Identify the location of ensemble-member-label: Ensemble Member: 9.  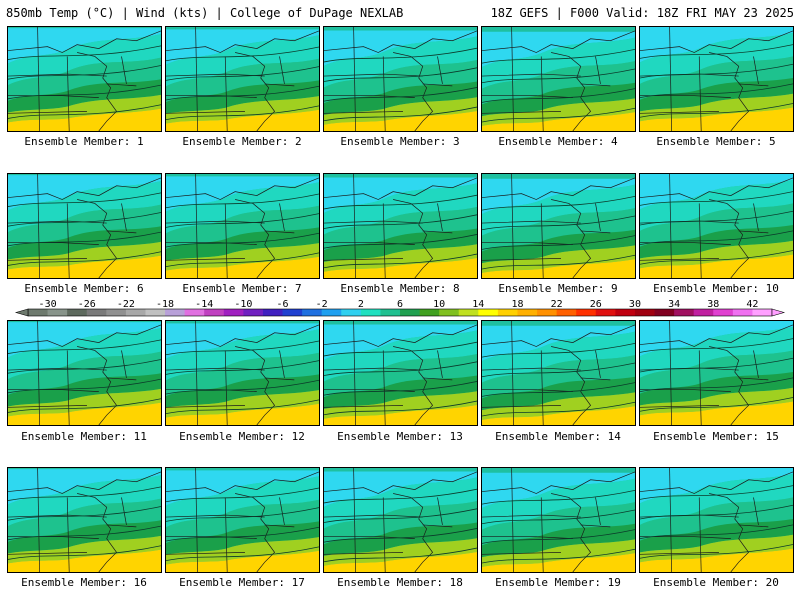
(558, 288).